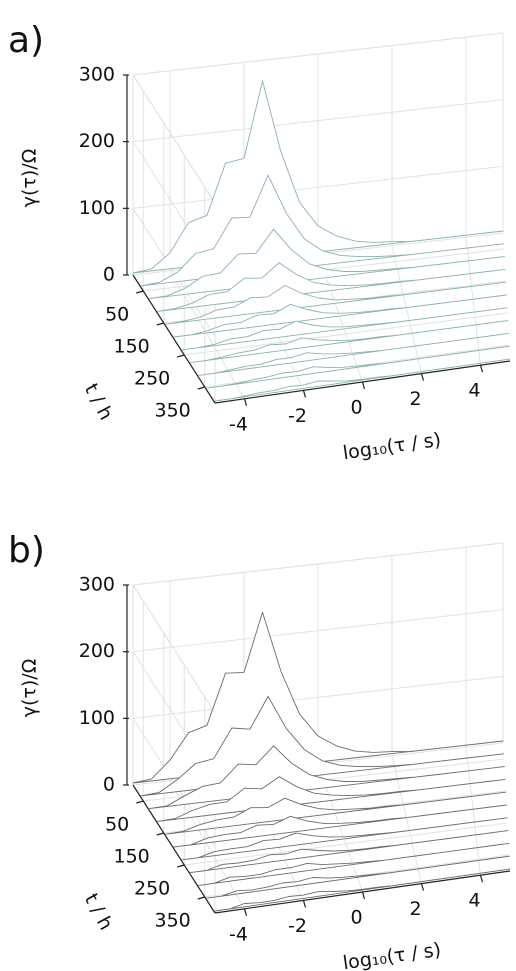 The image size is (516, 971). Describe the element at coordinates (26, 550) in the screenshot. I see `panel-label: b)` at that location.